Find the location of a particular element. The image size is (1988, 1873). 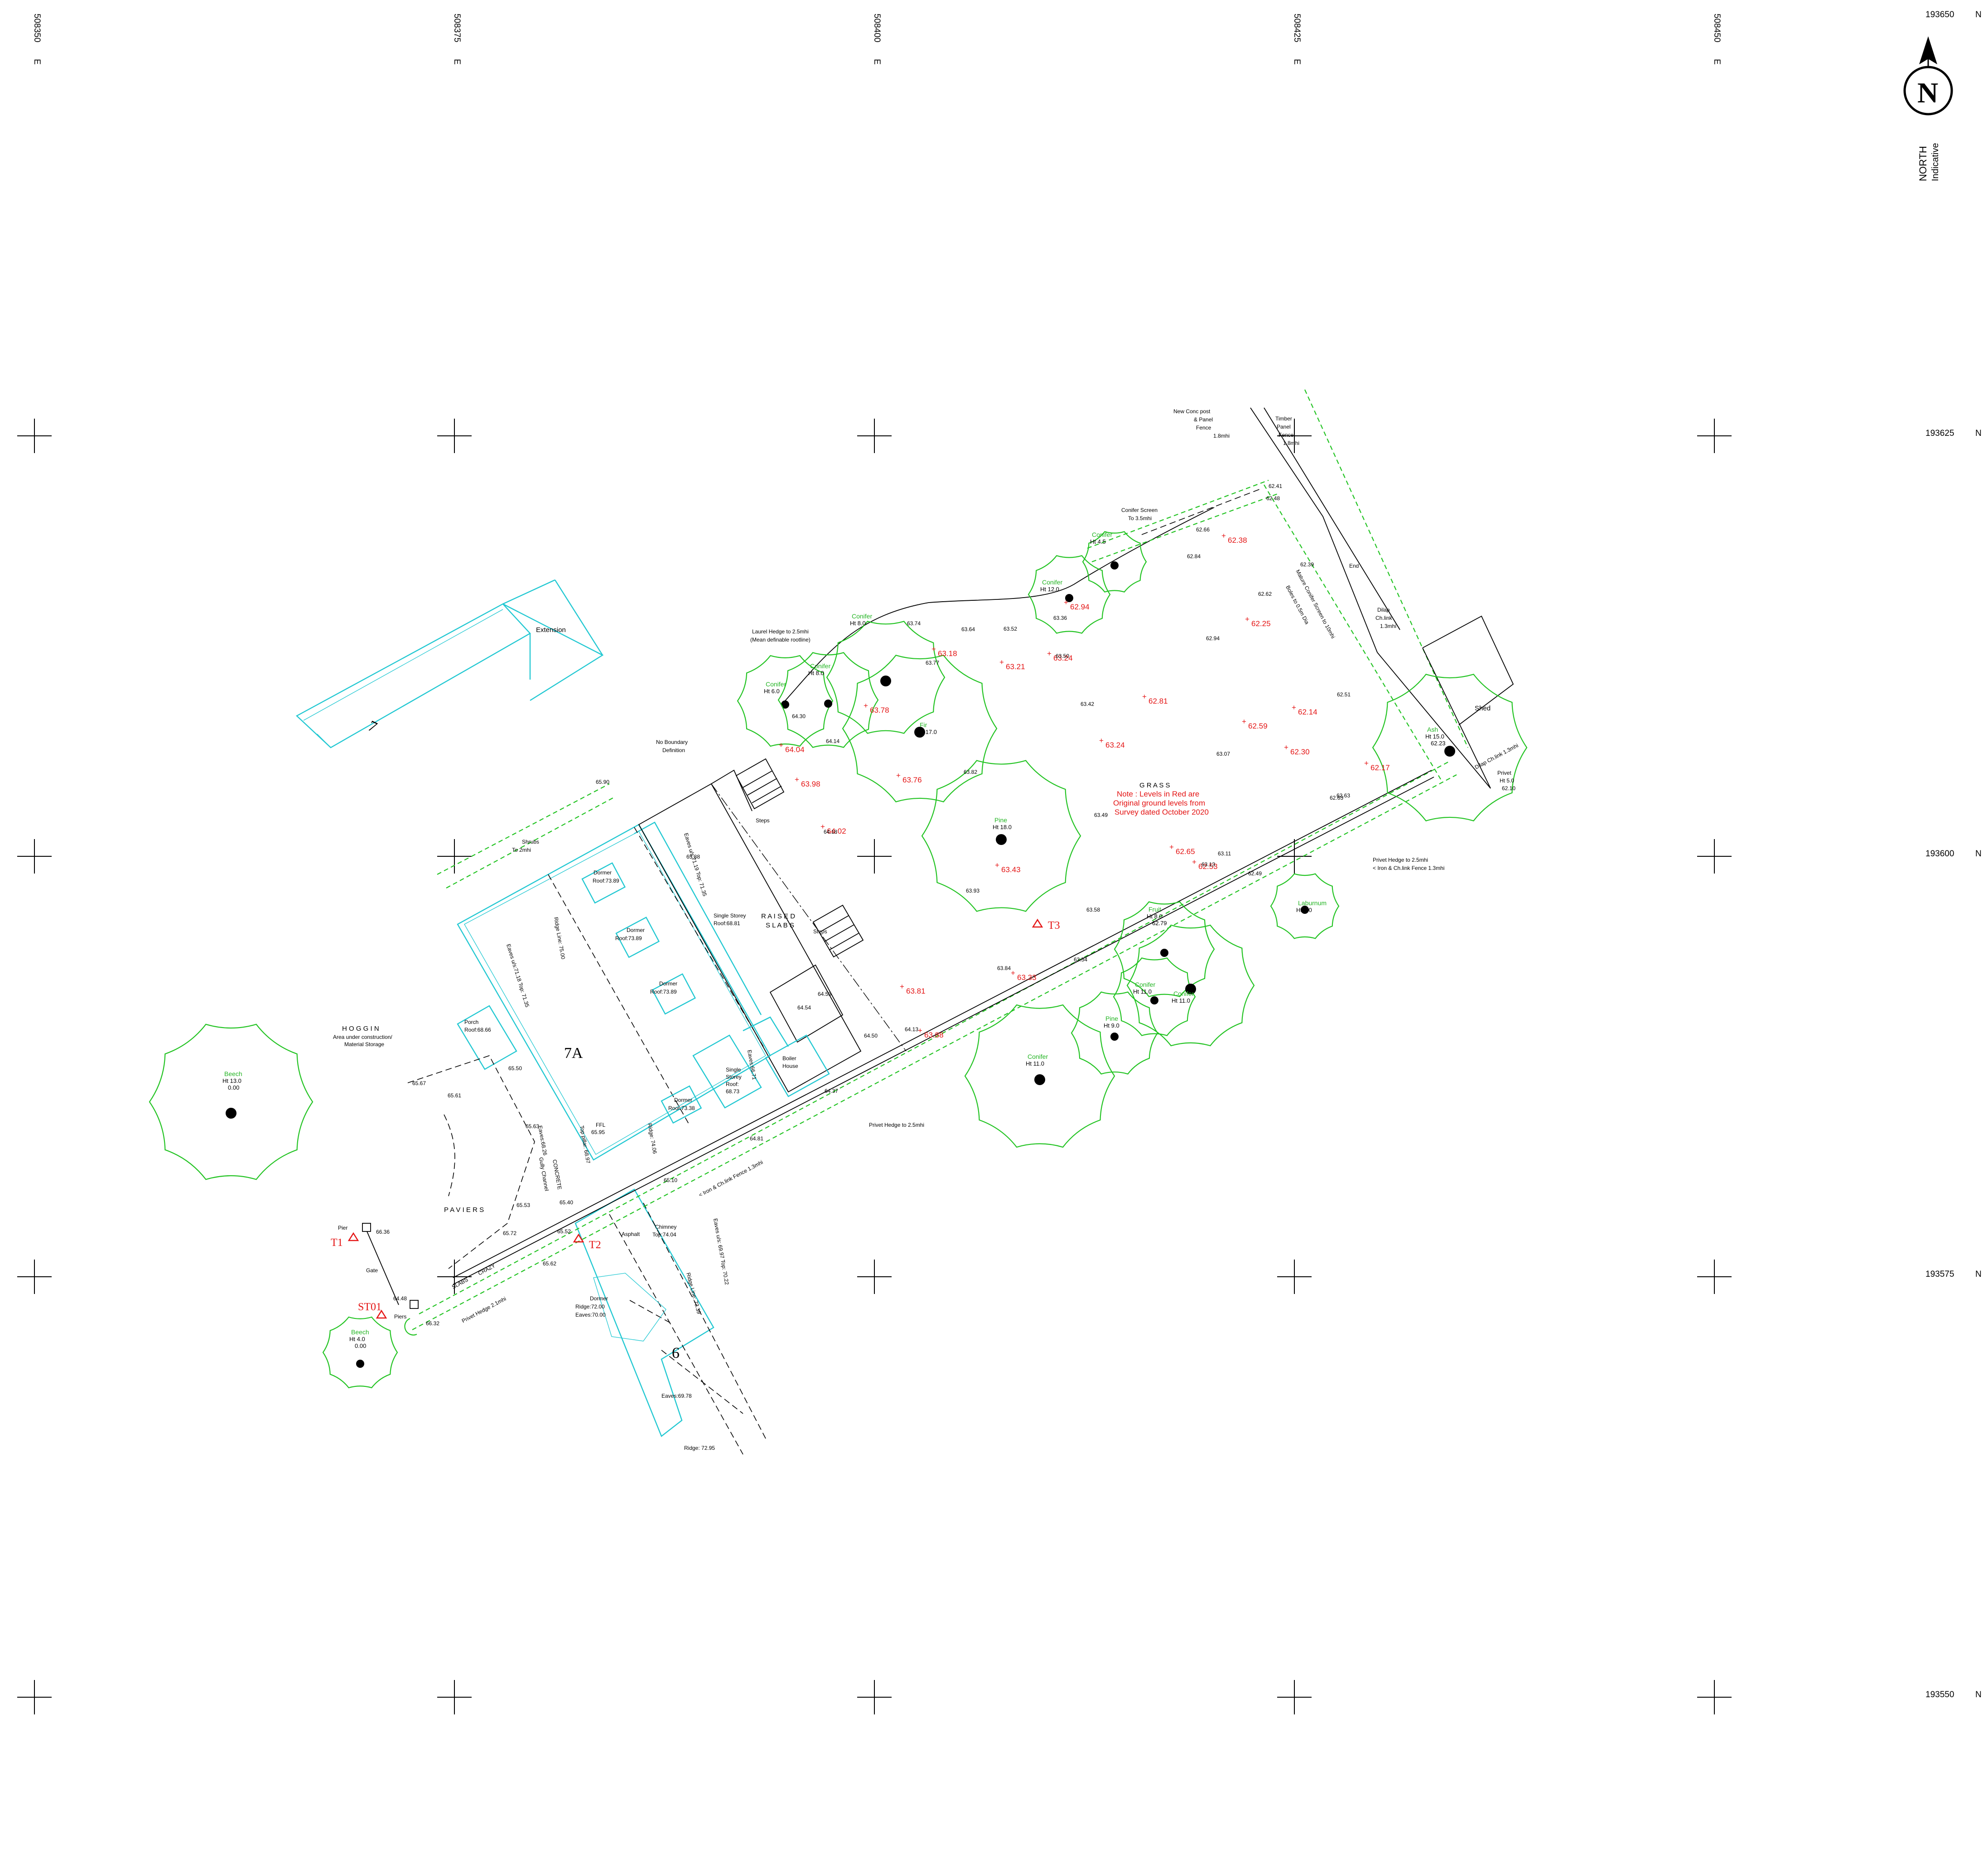

conifer-screen-label-2: To 3.5mhi is located at coordinates (1140, 518).